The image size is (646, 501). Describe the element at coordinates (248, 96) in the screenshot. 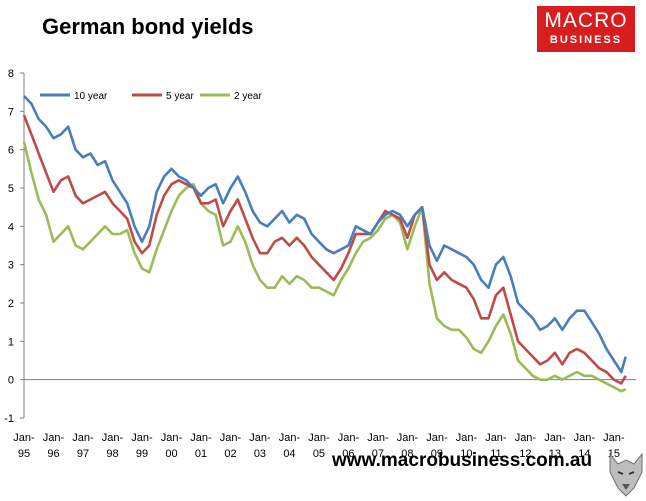

I see `legend-label: 2 year` at that location.